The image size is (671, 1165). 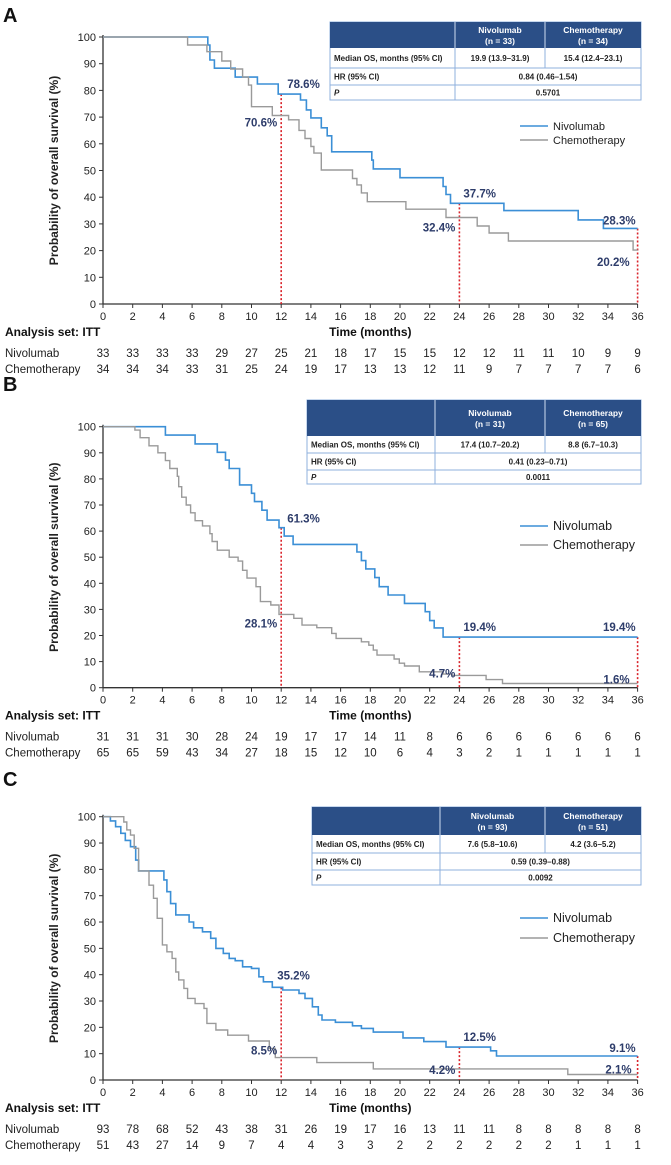 What do you see at coordinates (221, 754) in the screenshot?
I see `at-risk-count: 34` at bounding box center [221, 754].